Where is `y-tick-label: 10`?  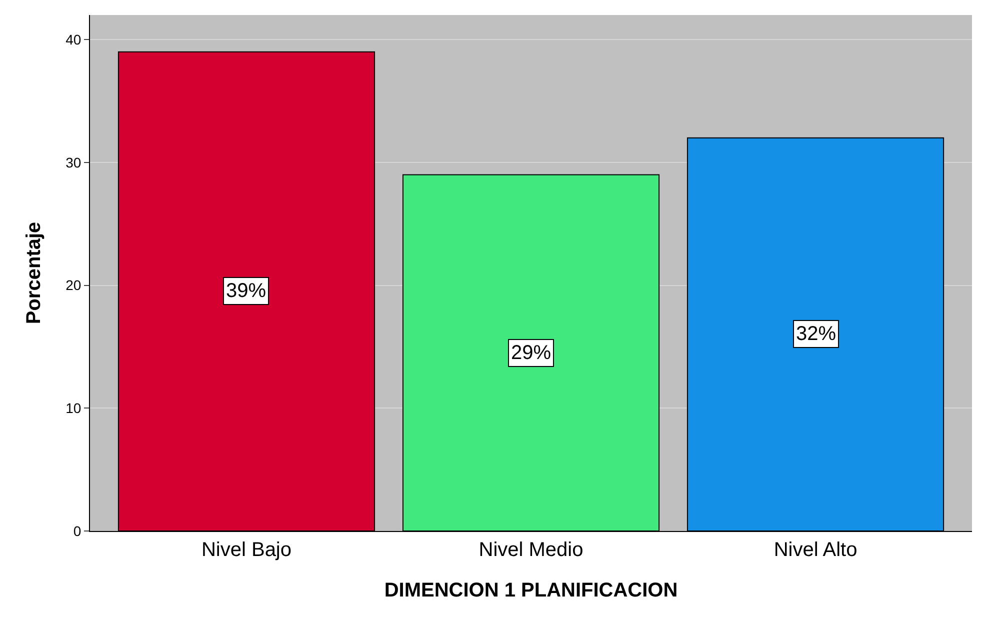
y-tick-label: 10 is located at coordinates (74, 408).